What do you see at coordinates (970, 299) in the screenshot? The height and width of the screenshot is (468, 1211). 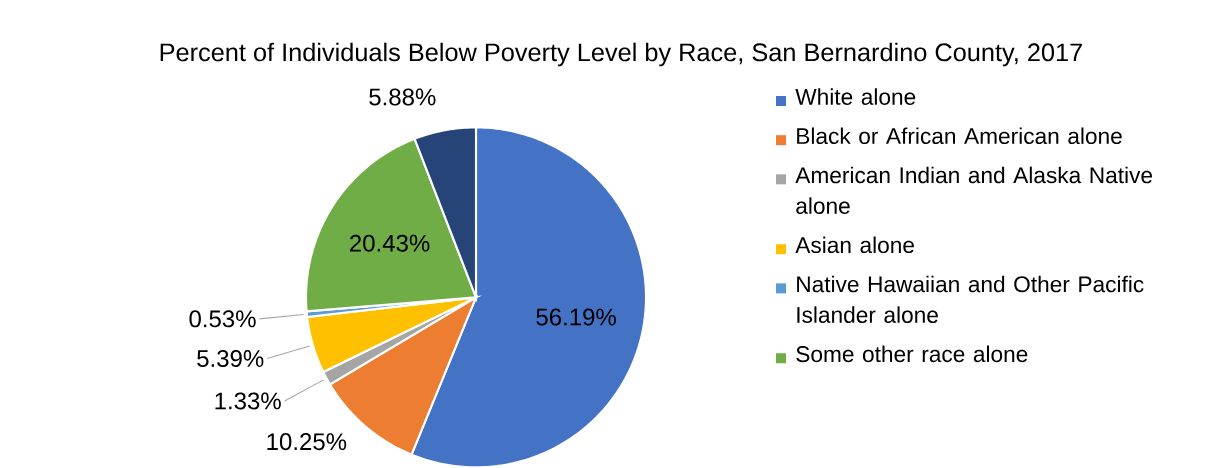 I see `legend-label: Native Hawaiian and Other Pacific Islander alone` at bounding box center [970, 299].